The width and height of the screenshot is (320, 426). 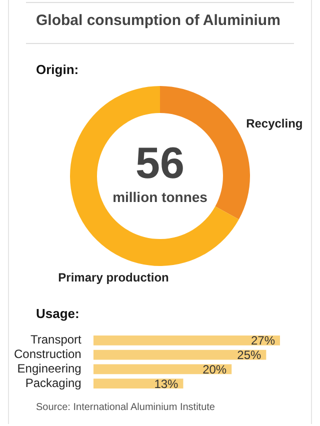 I want to click on y-tick-label: Packaging, so click(x=53, y=383).